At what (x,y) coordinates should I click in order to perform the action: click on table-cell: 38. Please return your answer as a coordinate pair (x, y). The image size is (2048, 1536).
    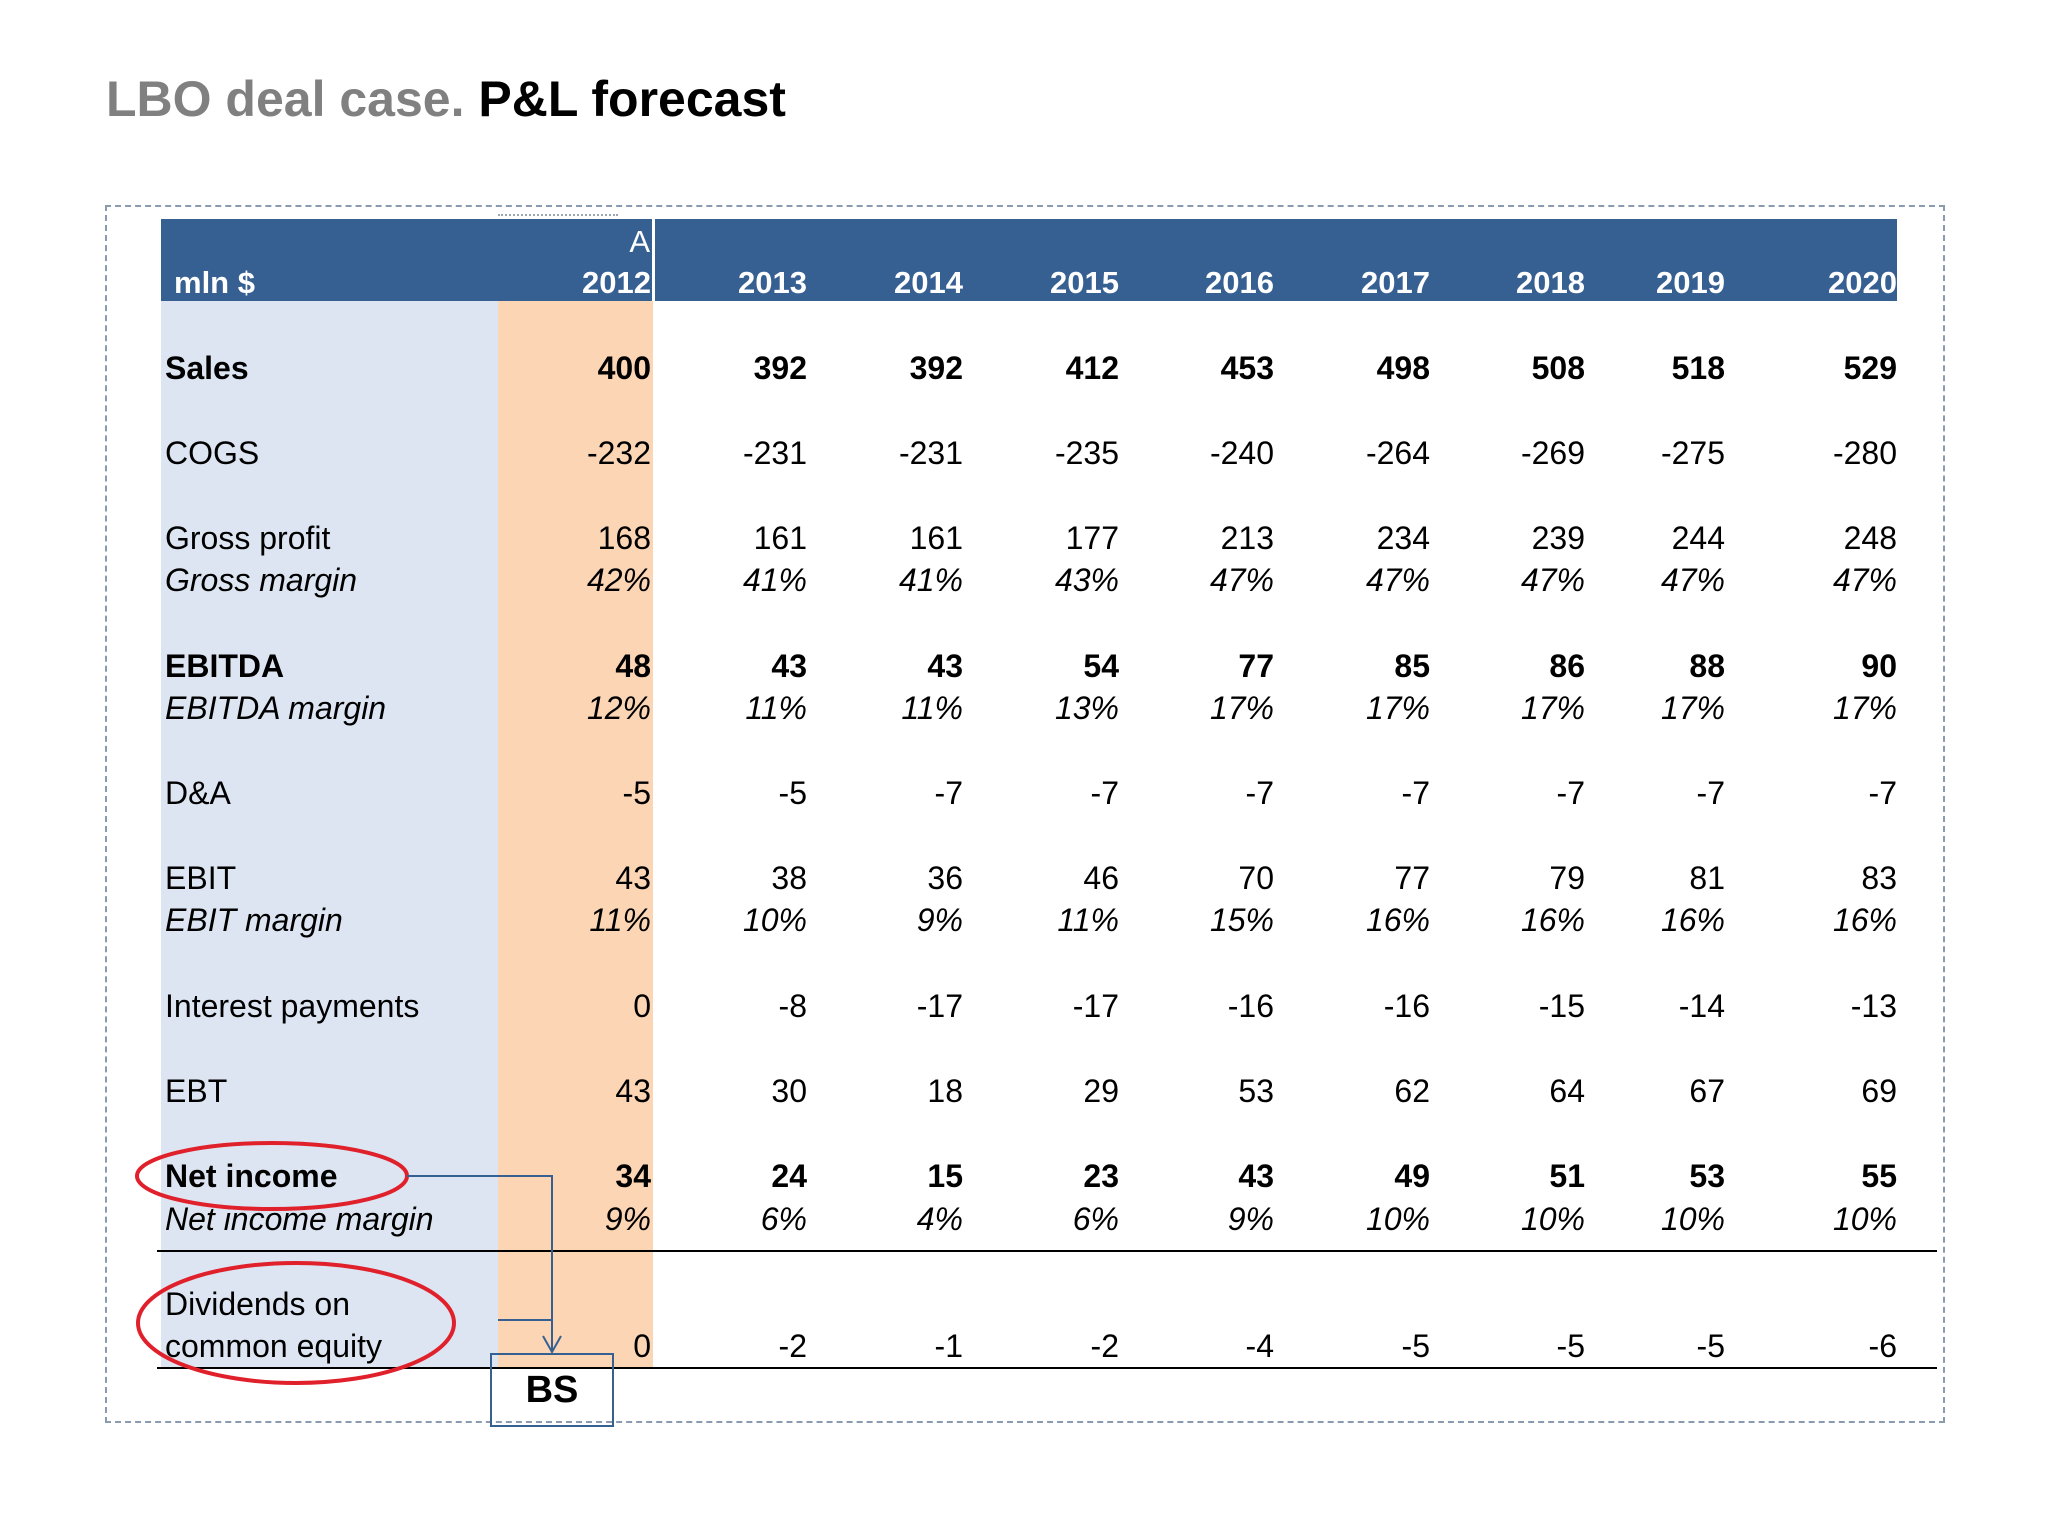
    Looking at the image, I should click on (789, 878).